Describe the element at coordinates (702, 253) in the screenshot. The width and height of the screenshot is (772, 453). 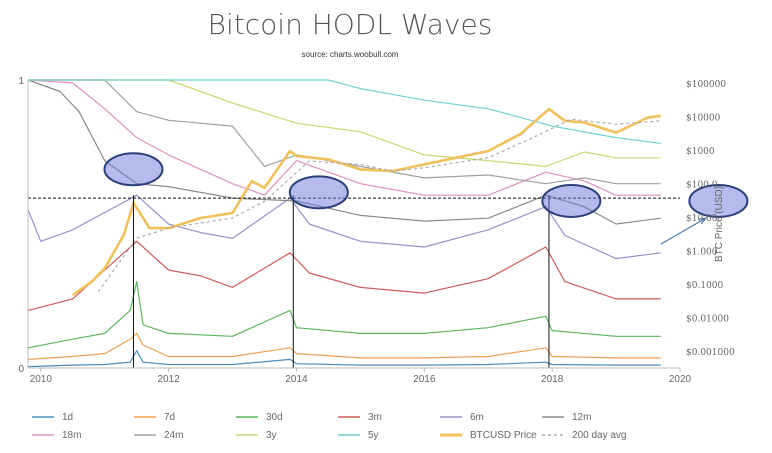
I see `right-tick-label: $1.000` at that location.